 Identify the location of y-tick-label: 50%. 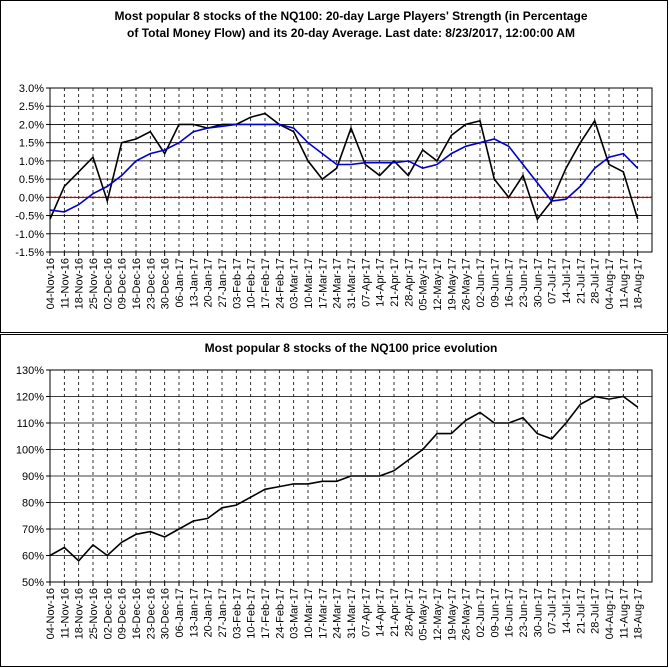
(33, 583).